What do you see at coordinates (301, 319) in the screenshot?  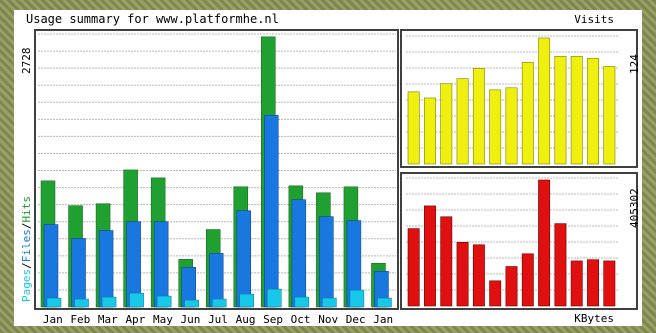 I see `month-label: Oct` at bounding box center [301, 319].